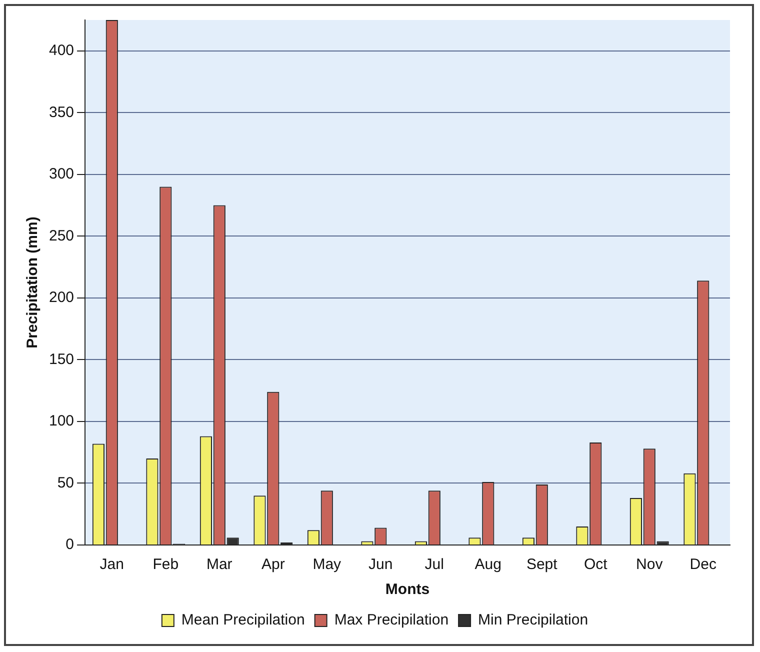 The image size is (760, 652). What do you see at coordinates (61, 421) in the screenshot?
I see `y-tick-label: 100` at bounding box center [61, 421].